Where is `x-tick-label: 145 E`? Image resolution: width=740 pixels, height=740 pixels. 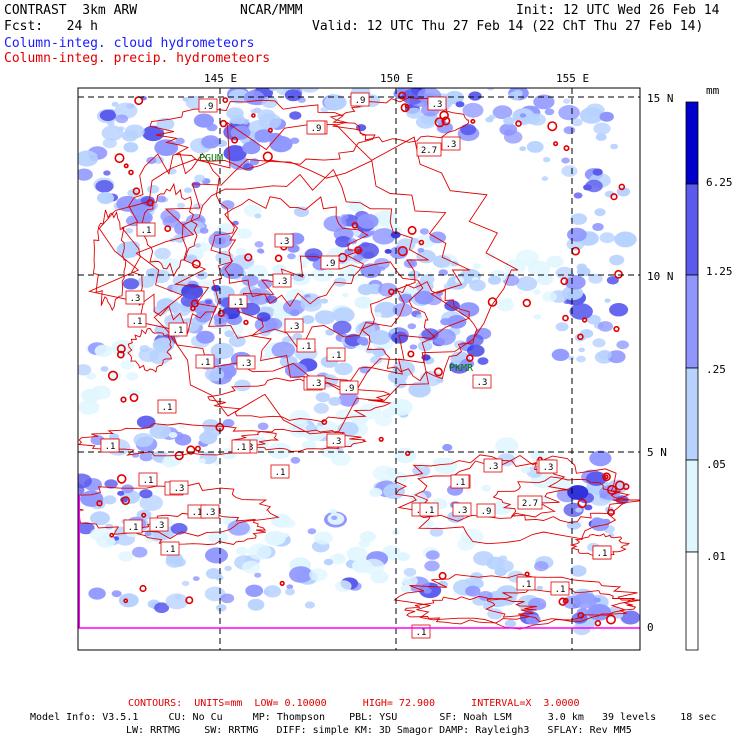 x-tick-label: 145 E is located at coordinates (220, 78).